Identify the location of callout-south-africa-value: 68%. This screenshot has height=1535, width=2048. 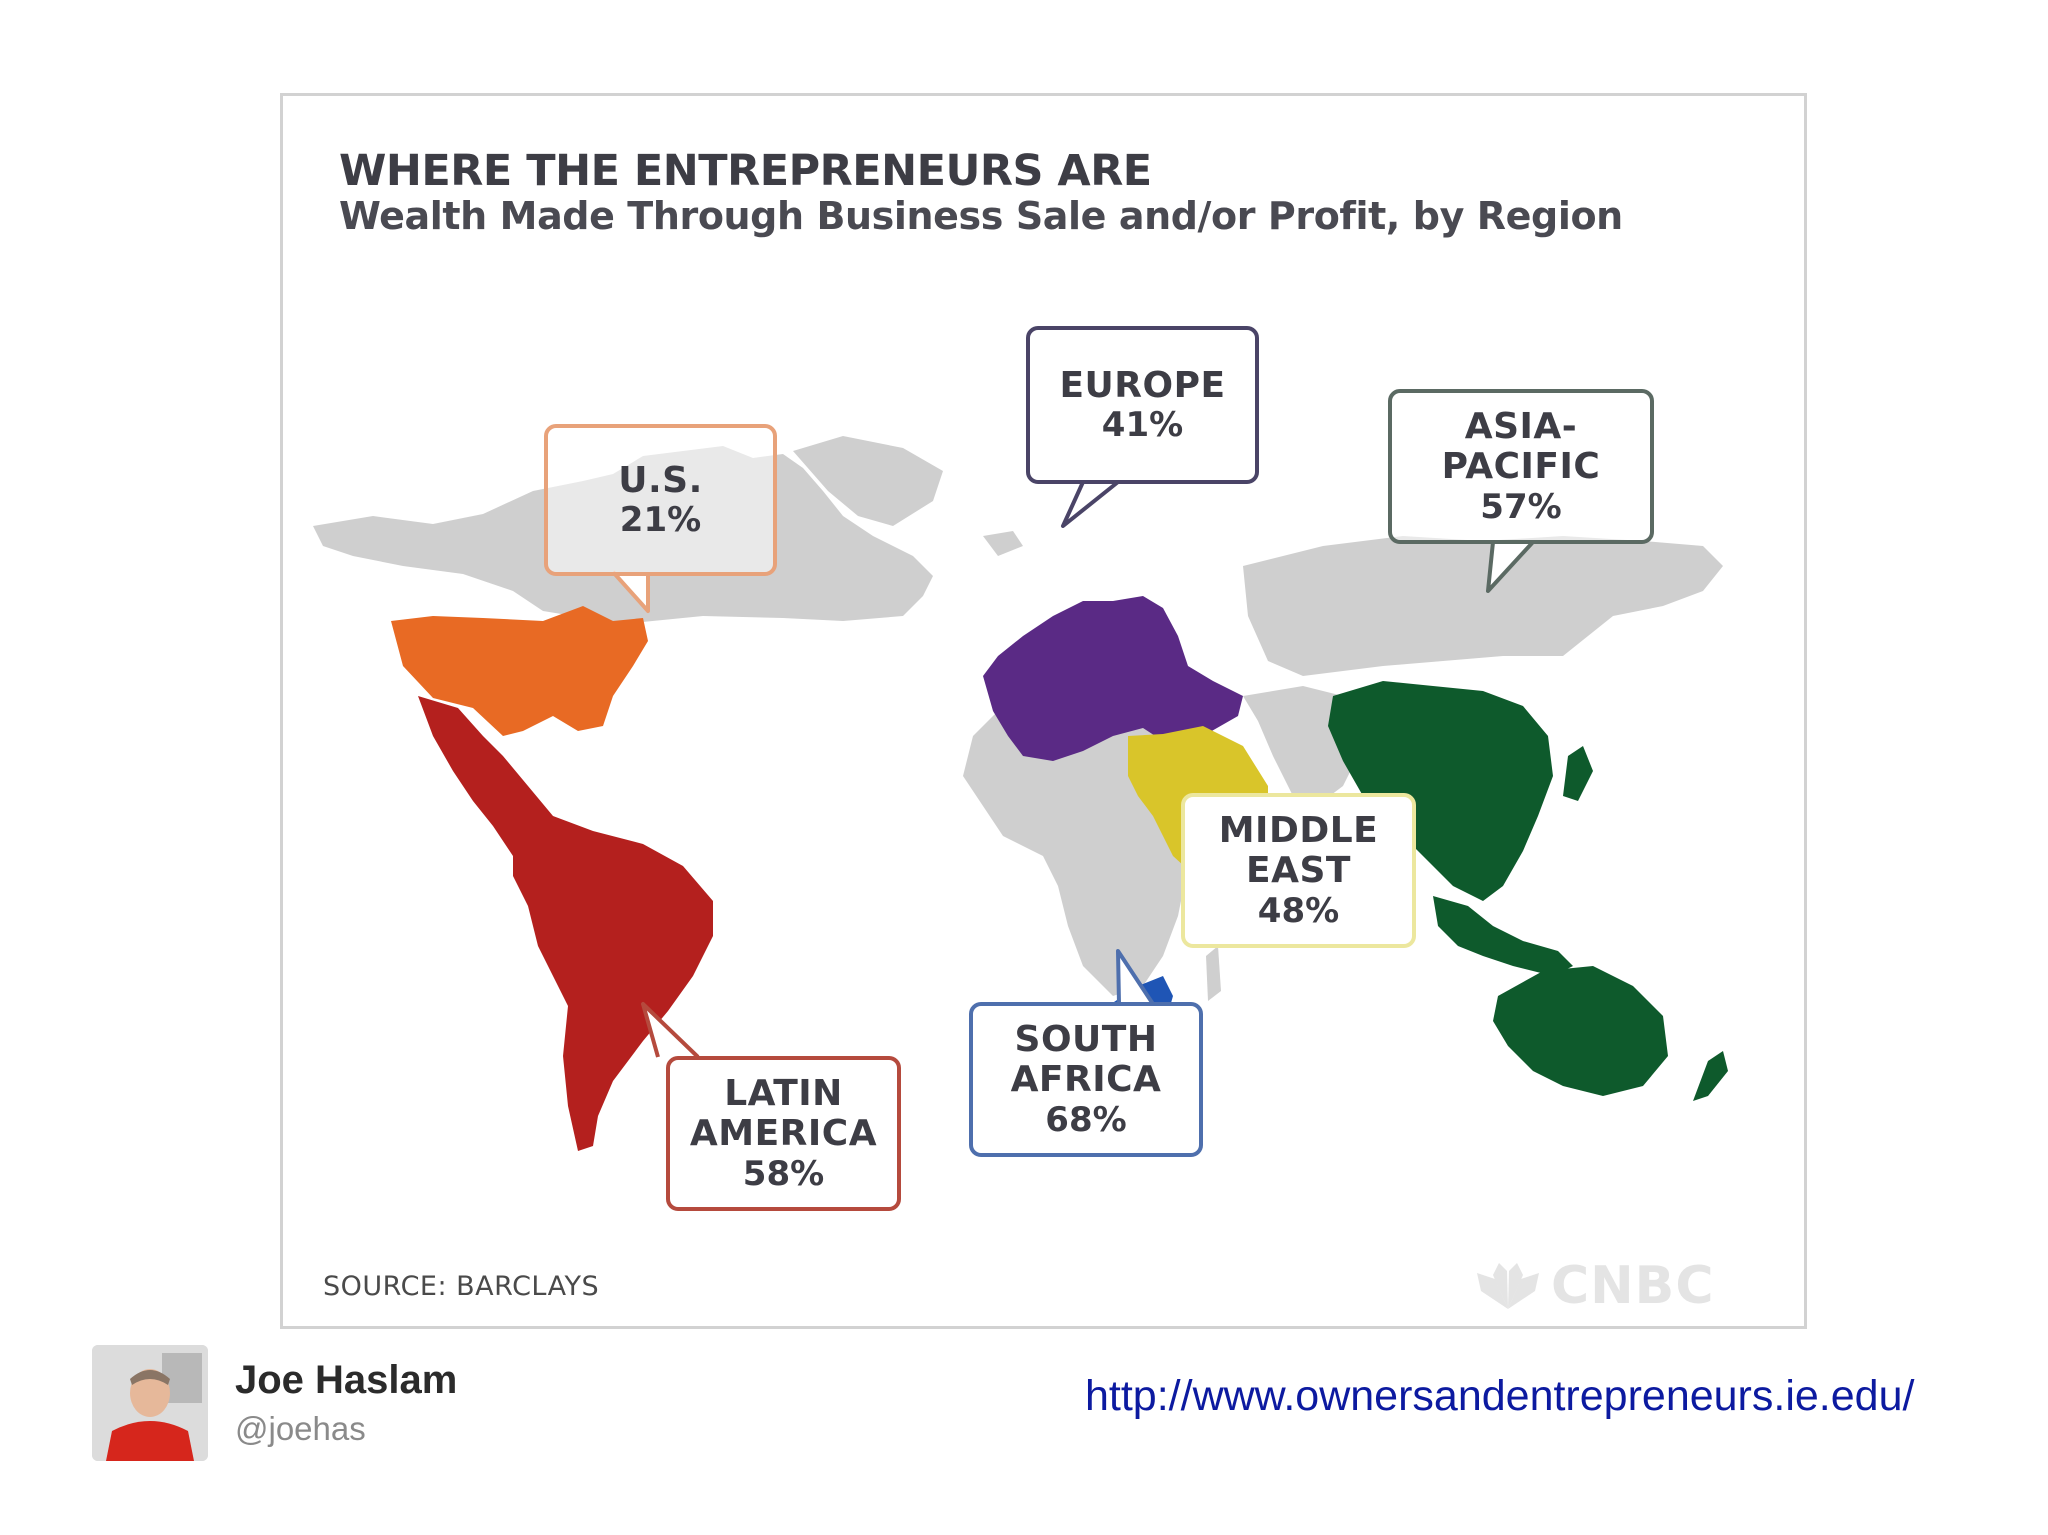
(1086, 1119).